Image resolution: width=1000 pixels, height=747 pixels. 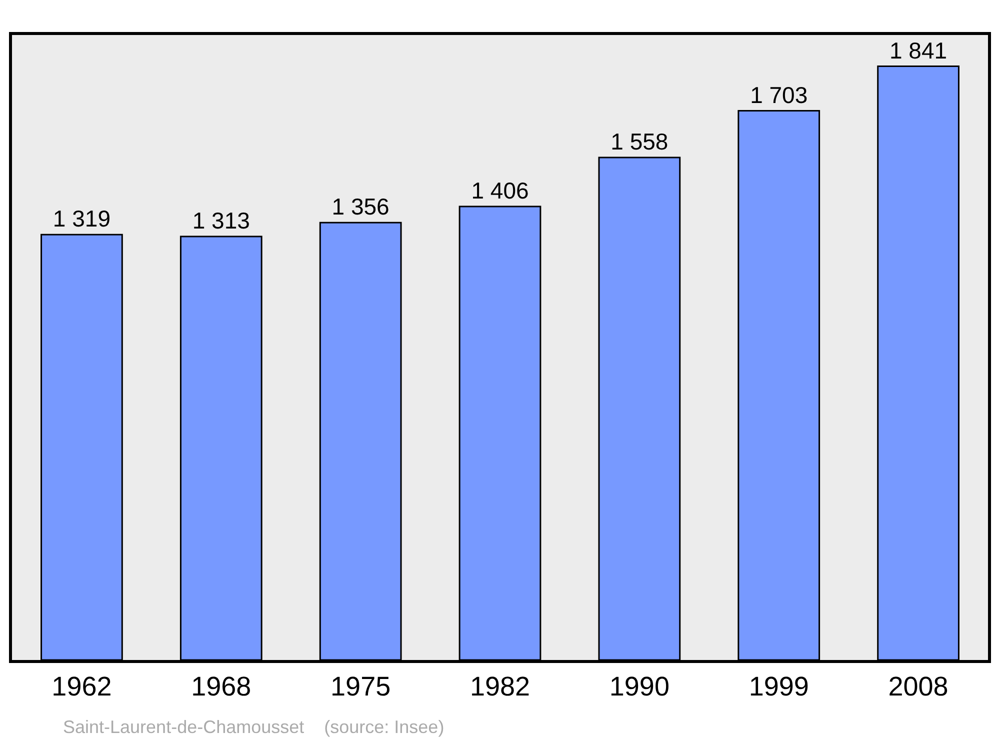 What do you see at coordinates (500, 686) in the screenshot?
I see `x-tick-label: 1982` at bounding box center [500, 686].